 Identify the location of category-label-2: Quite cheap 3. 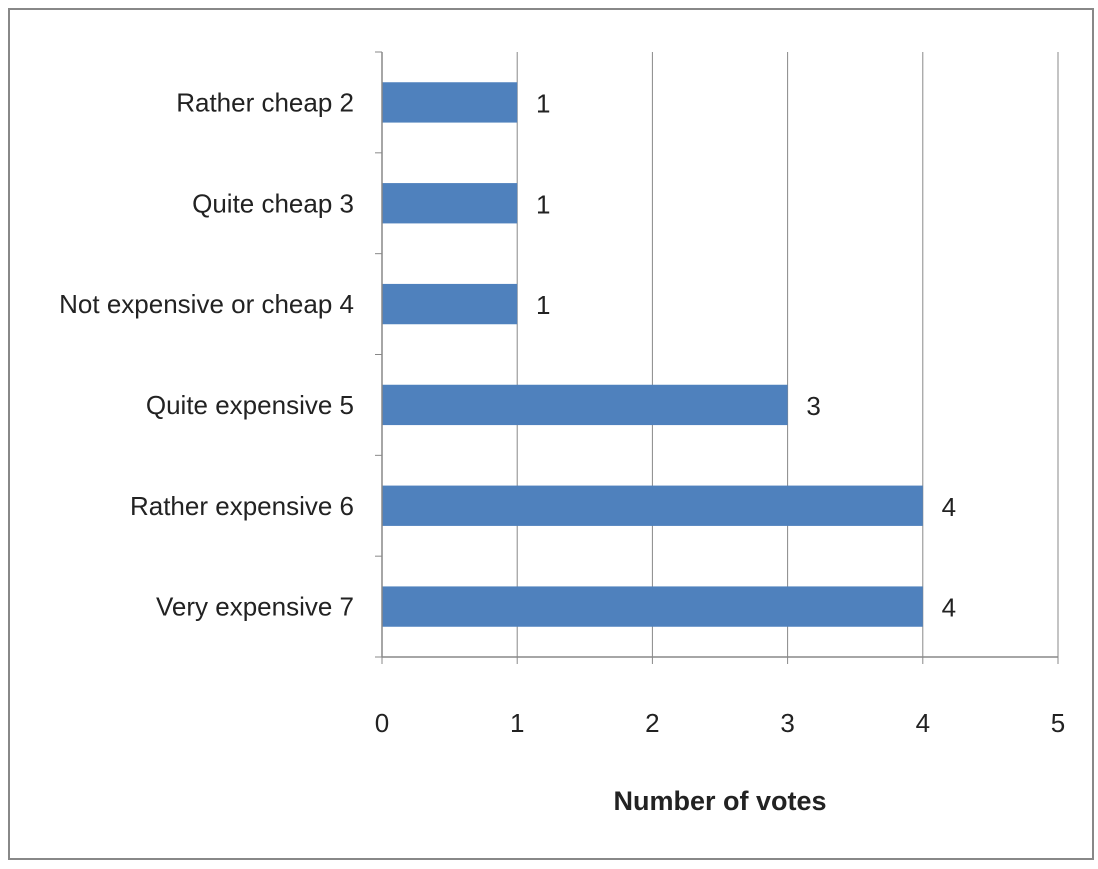
(273, 203).